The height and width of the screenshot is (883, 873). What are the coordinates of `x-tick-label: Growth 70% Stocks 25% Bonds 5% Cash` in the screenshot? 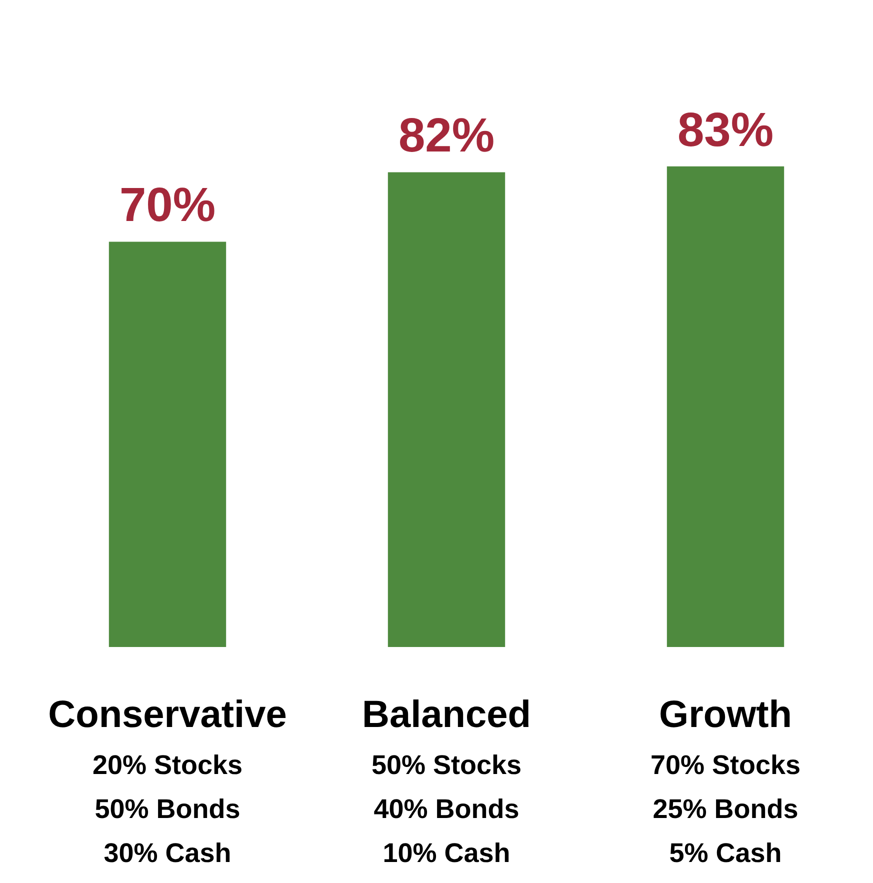 It's located at (725, 781).